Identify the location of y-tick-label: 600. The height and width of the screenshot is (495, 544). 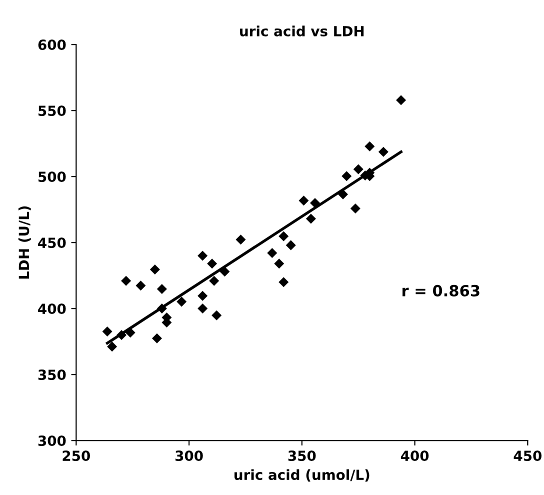
(52, 45).